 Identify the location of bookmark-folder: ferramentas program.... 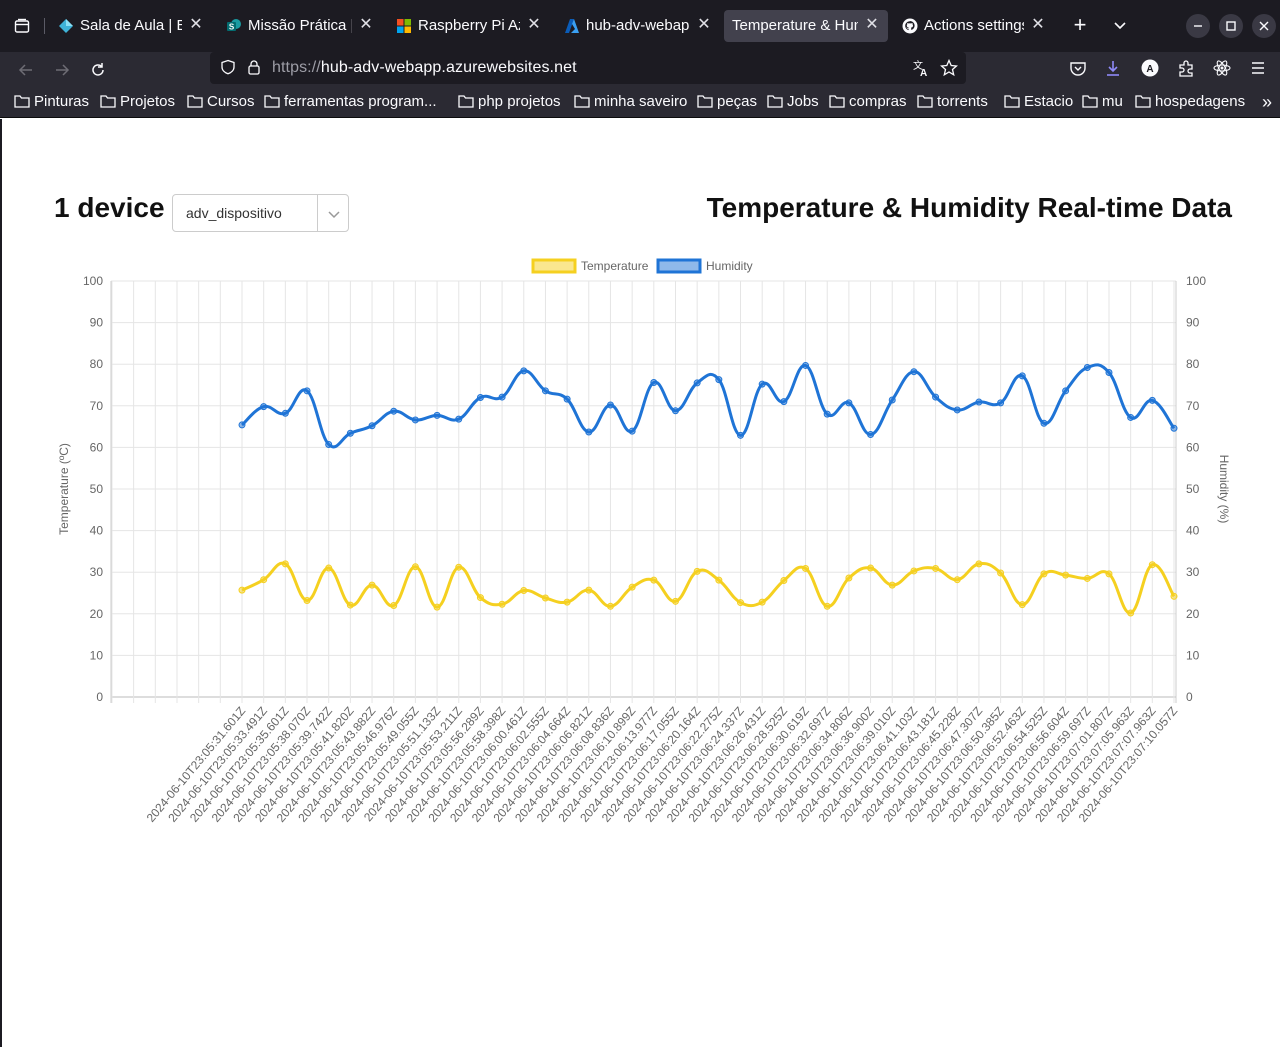
(350, 102).